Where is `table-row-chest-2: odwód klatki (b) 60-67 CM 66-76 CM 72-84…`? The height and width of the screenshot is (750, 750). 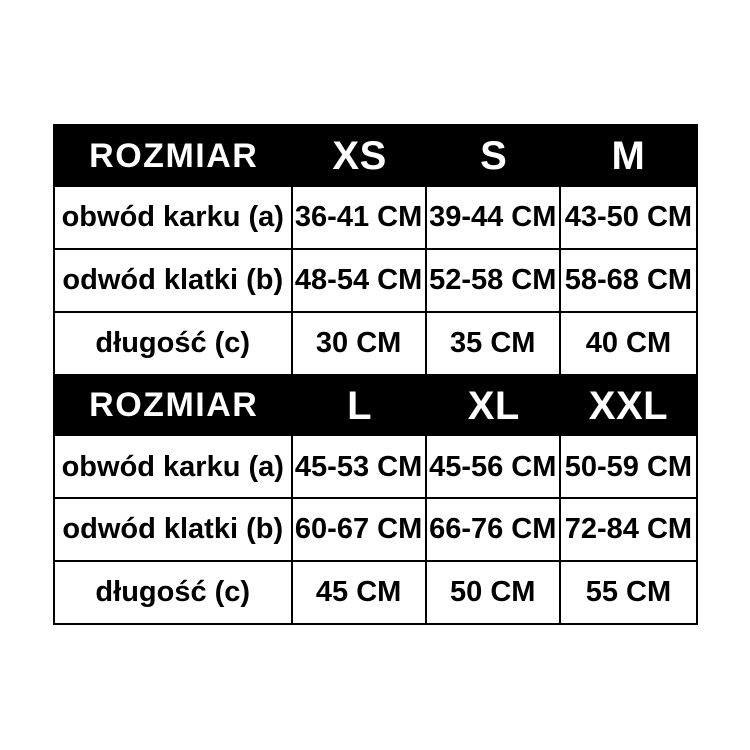
table-row-chest-2: odwód klatki (b) 60-67 CM 66-76 CM 72-84… is located at coordinates (375, 531).